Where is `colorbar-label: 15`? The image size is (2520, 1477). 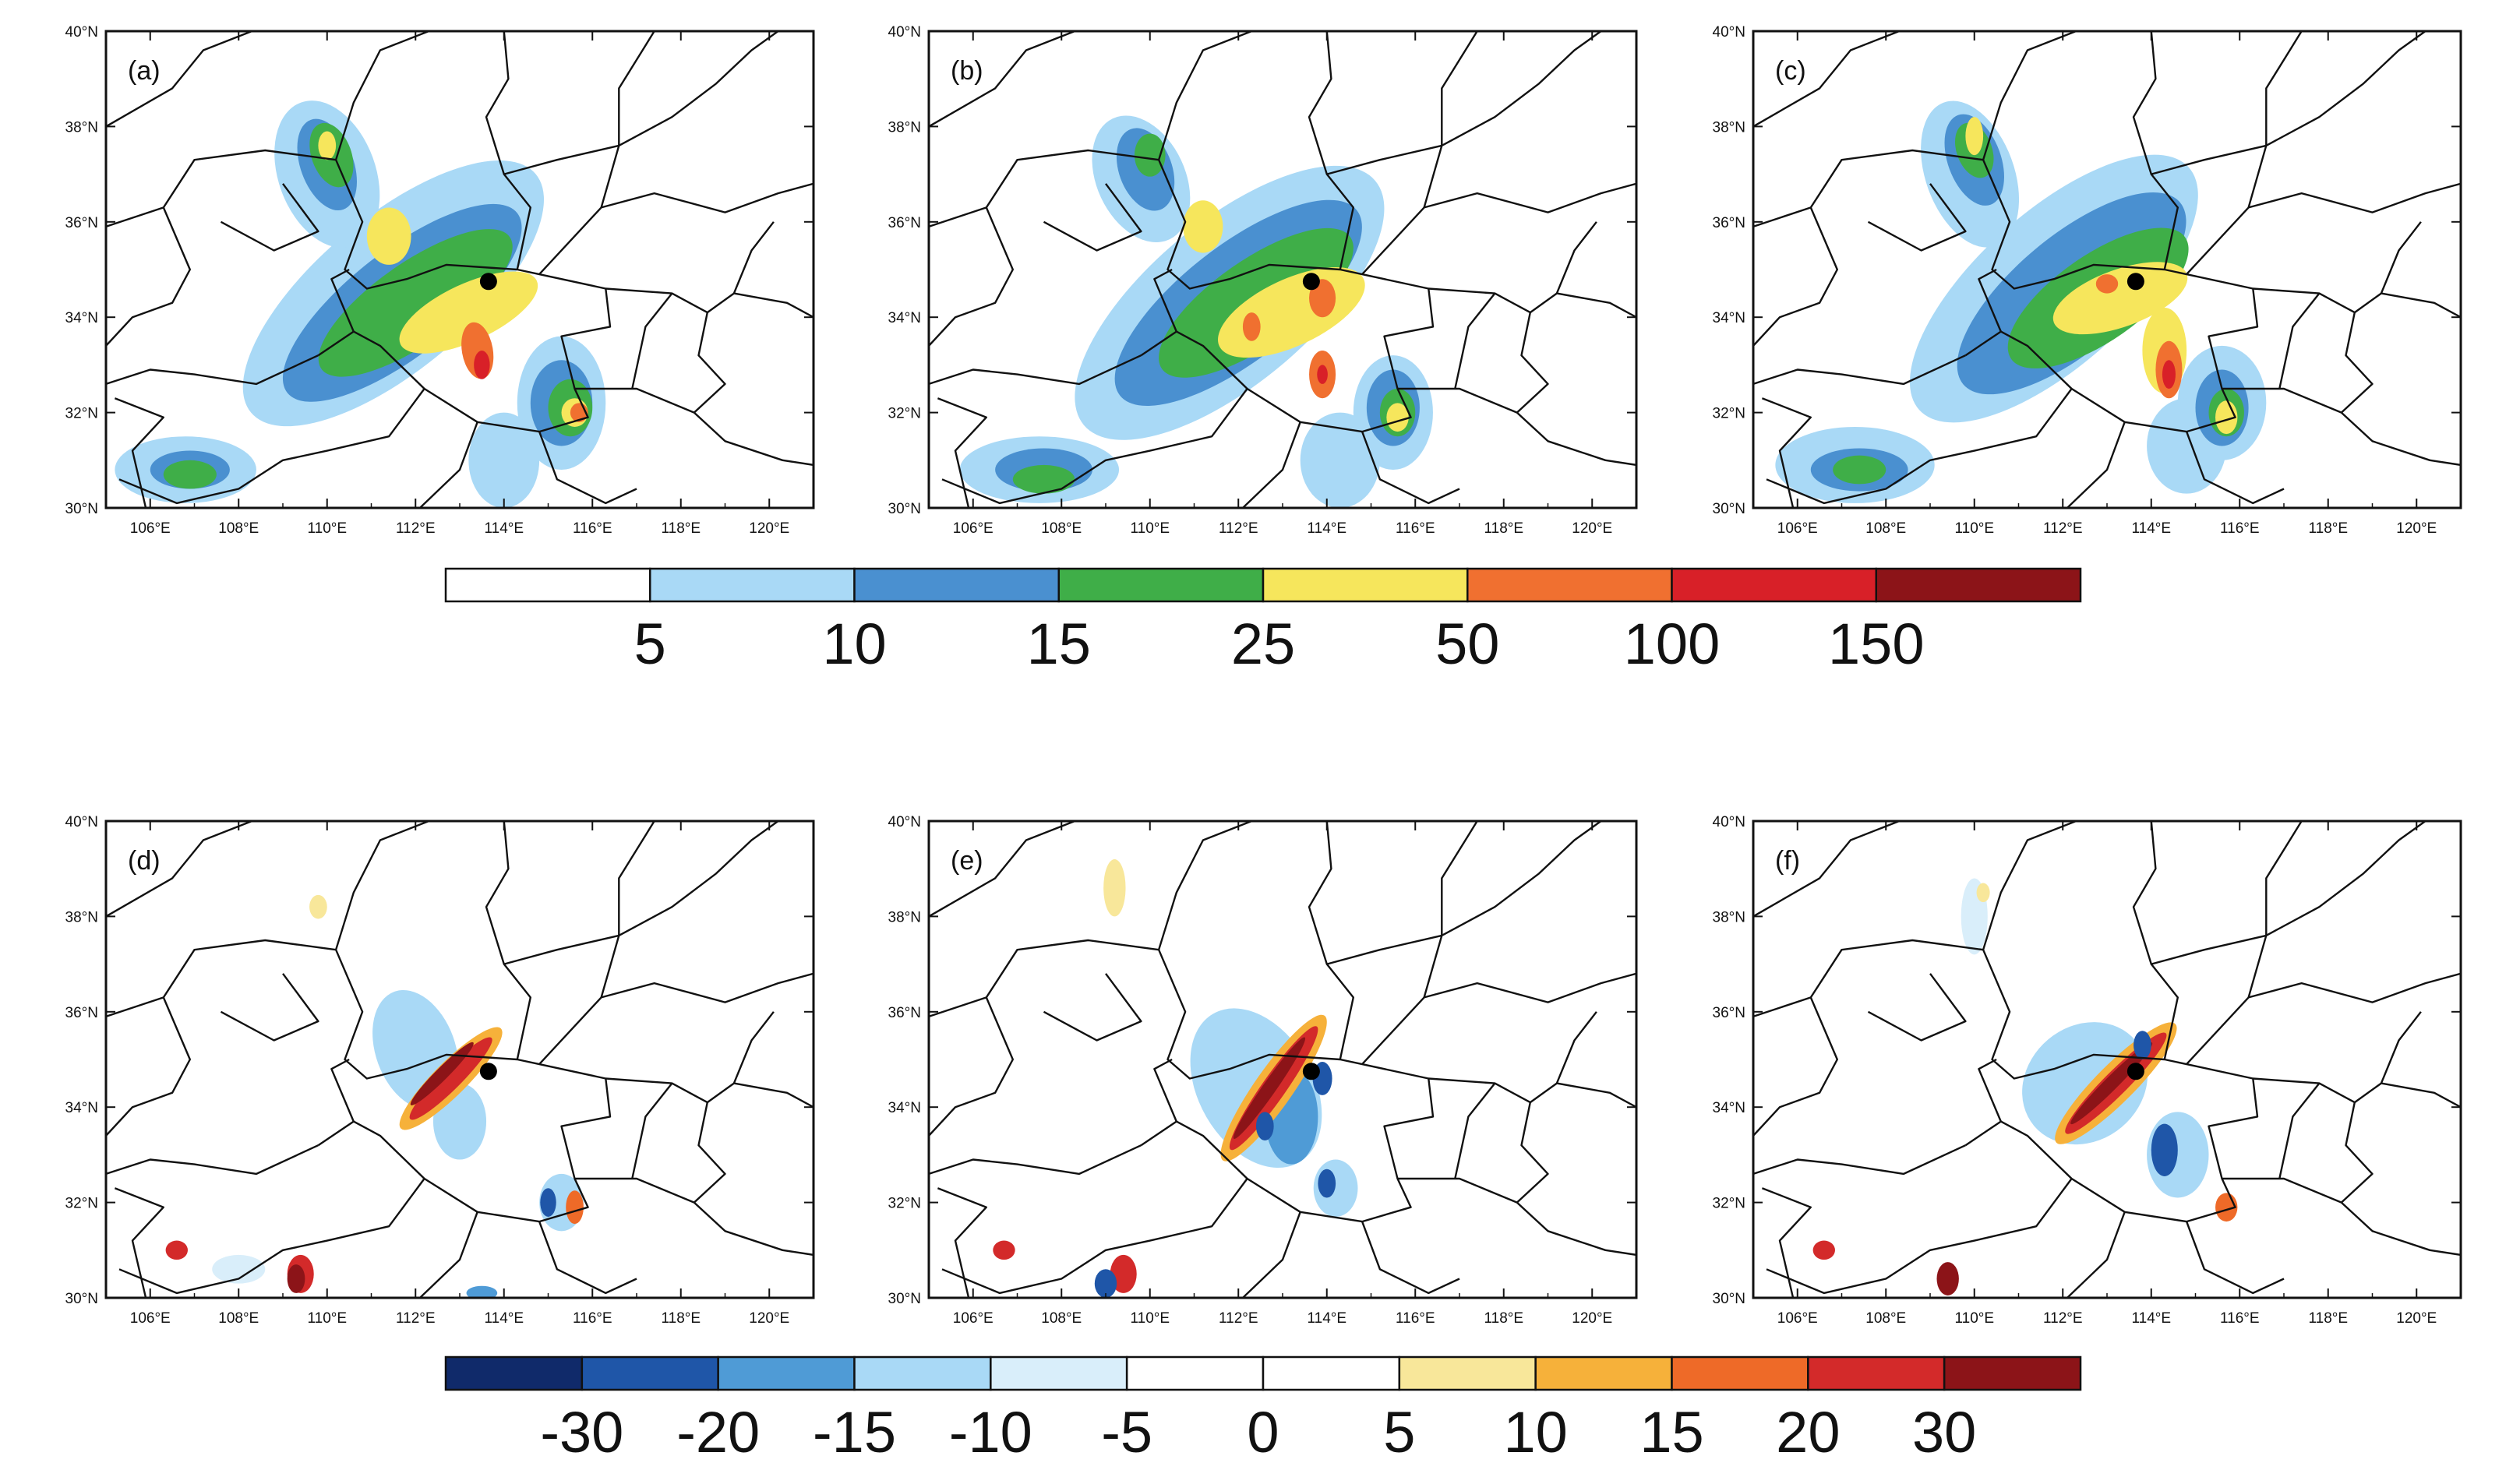
colorbar-label: 15 is located at coordinates (1059, 644).